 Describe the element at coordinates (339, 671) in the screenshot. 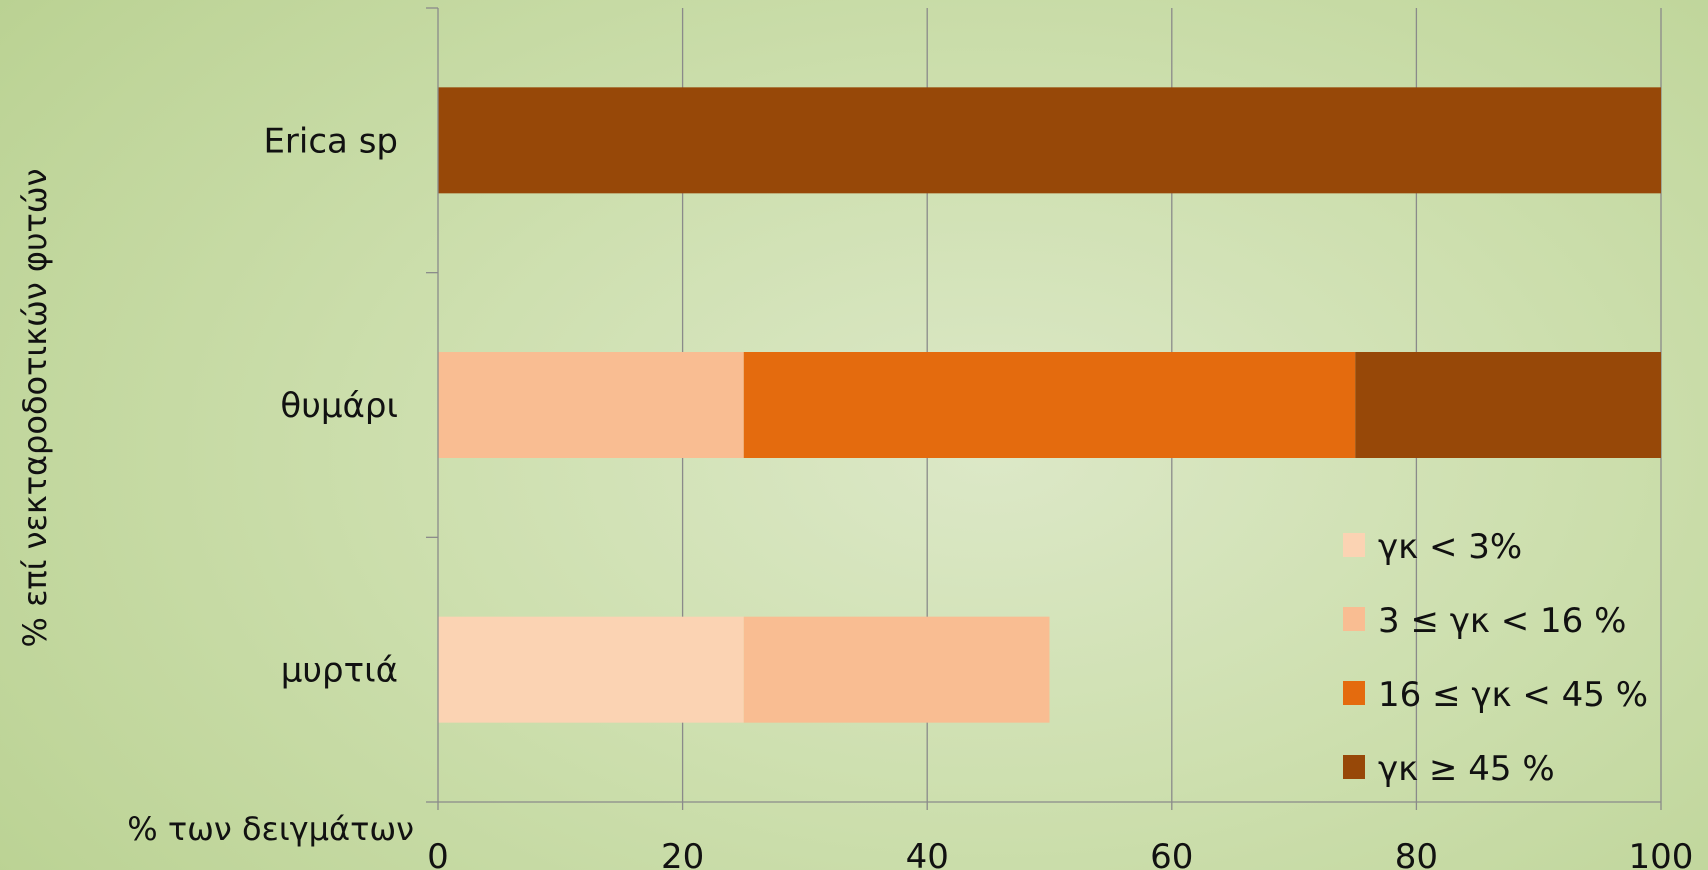

I see `category-label: μυρτιά` at that location.